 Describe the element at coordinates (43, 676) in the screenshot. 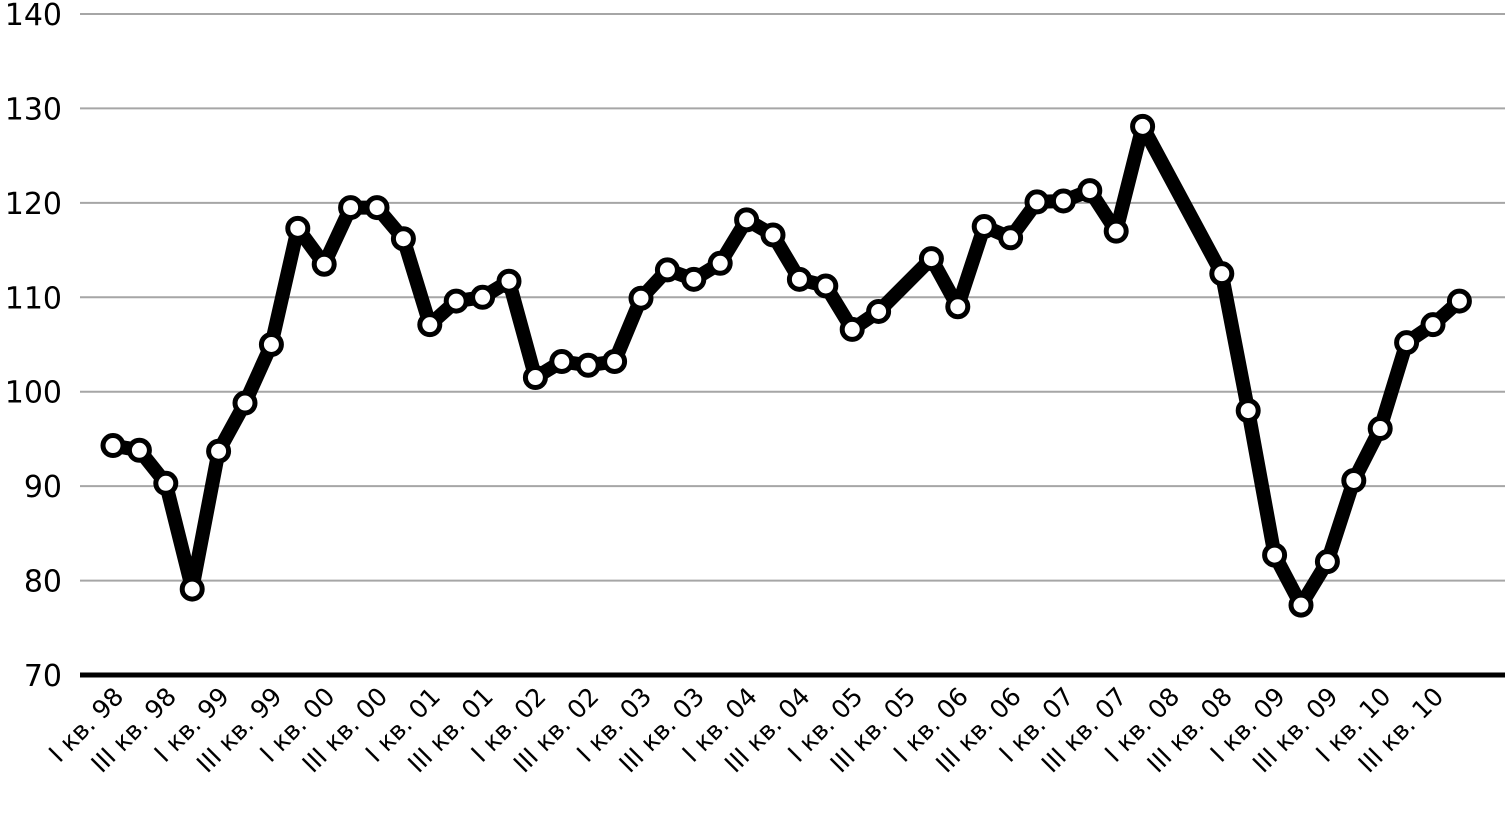

I see `y-tick-label: 70` at that location.